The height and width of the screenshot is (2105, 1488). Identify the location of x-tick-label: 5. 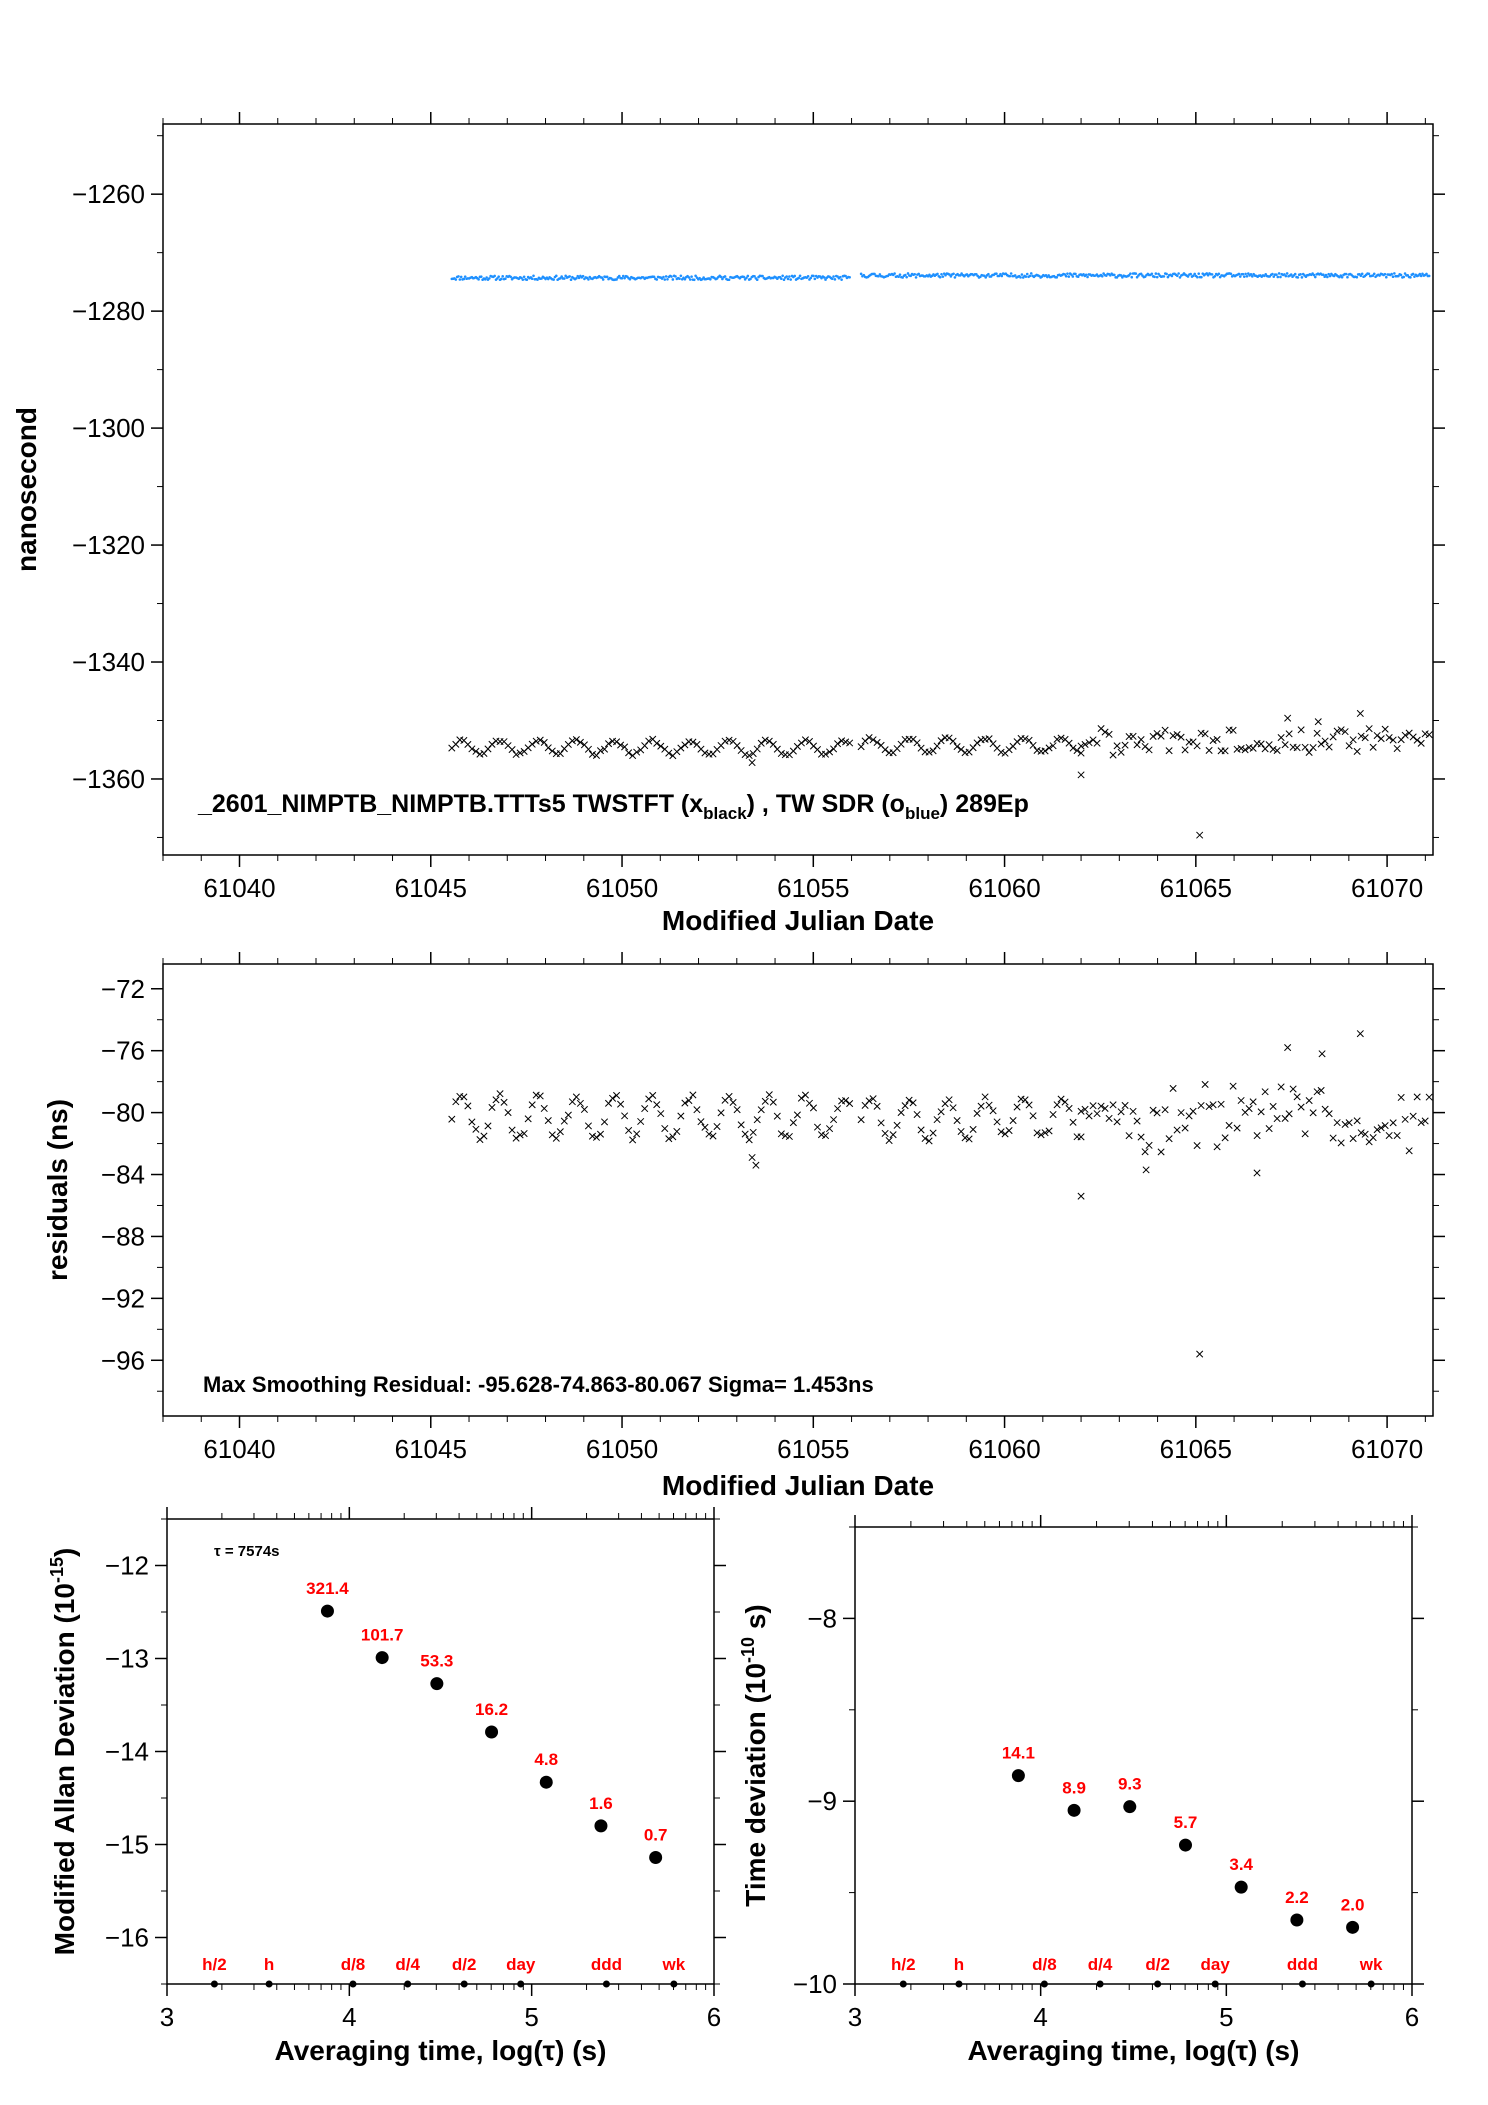
(1226, 2017).